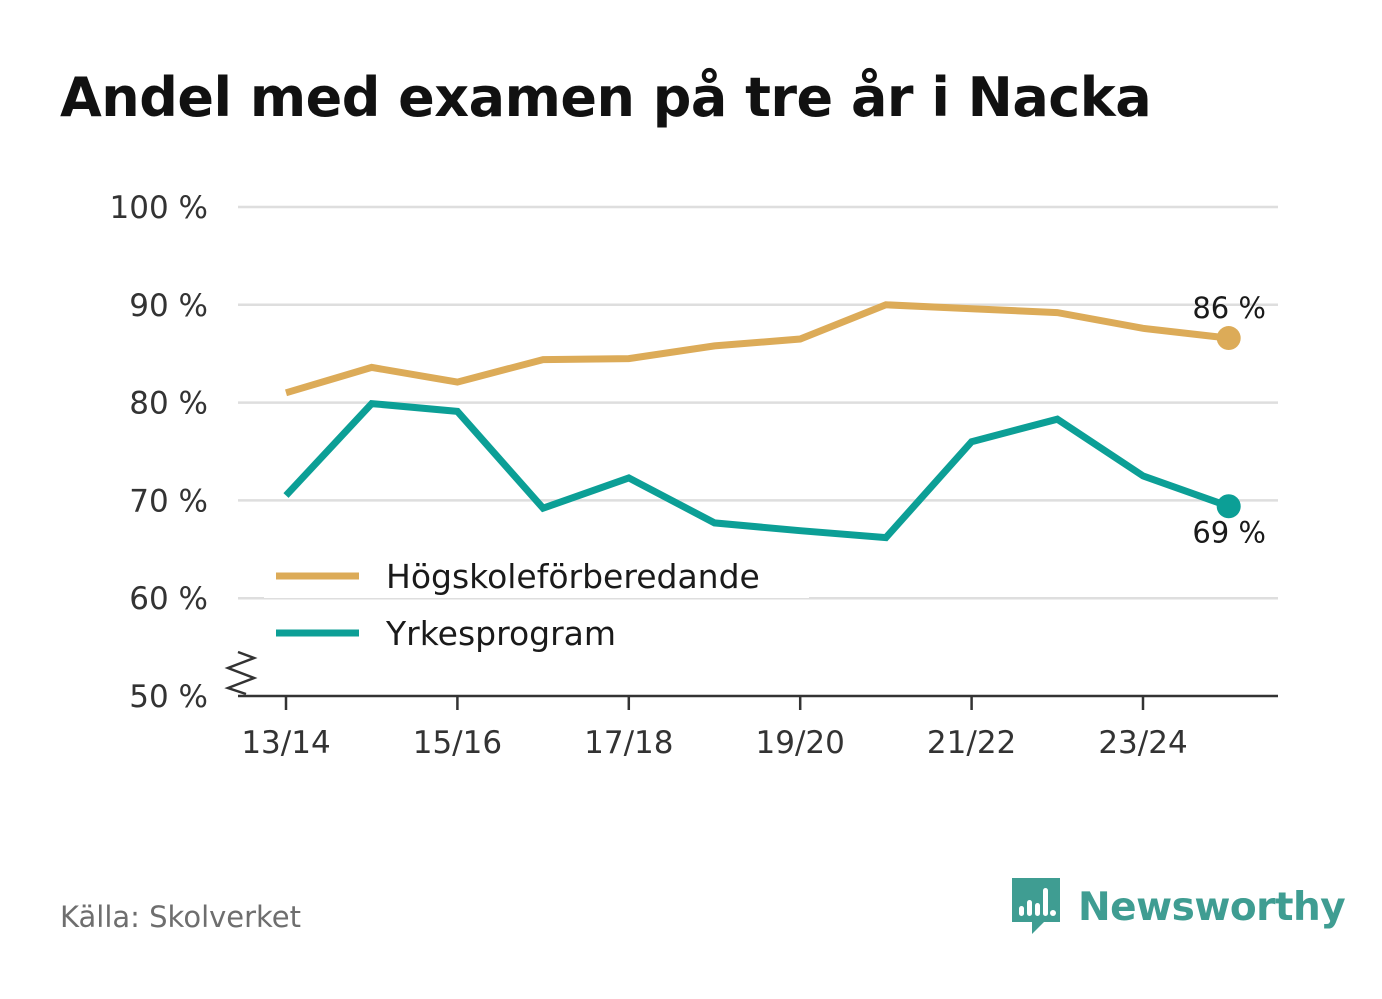 Image resolution: width=1382 pixels, height=999 pixels. I want to click on x-tick-label: 19/20, so click(800, 743).